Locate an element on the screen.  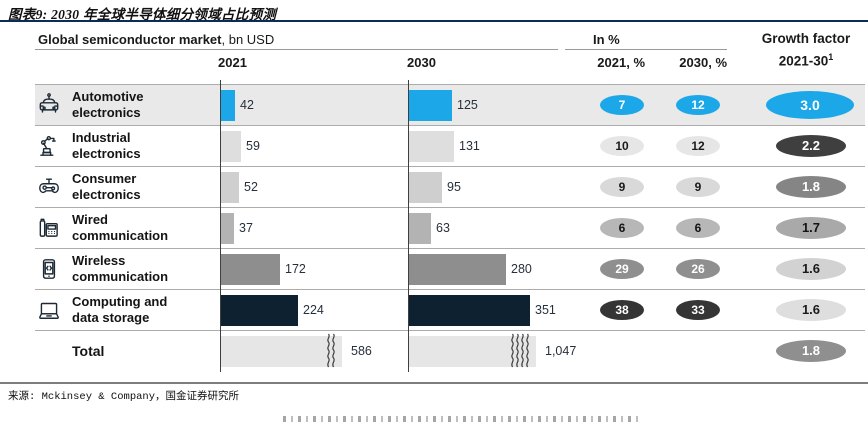
bar-value-2021: 59 is located at coordinates (253, 146).